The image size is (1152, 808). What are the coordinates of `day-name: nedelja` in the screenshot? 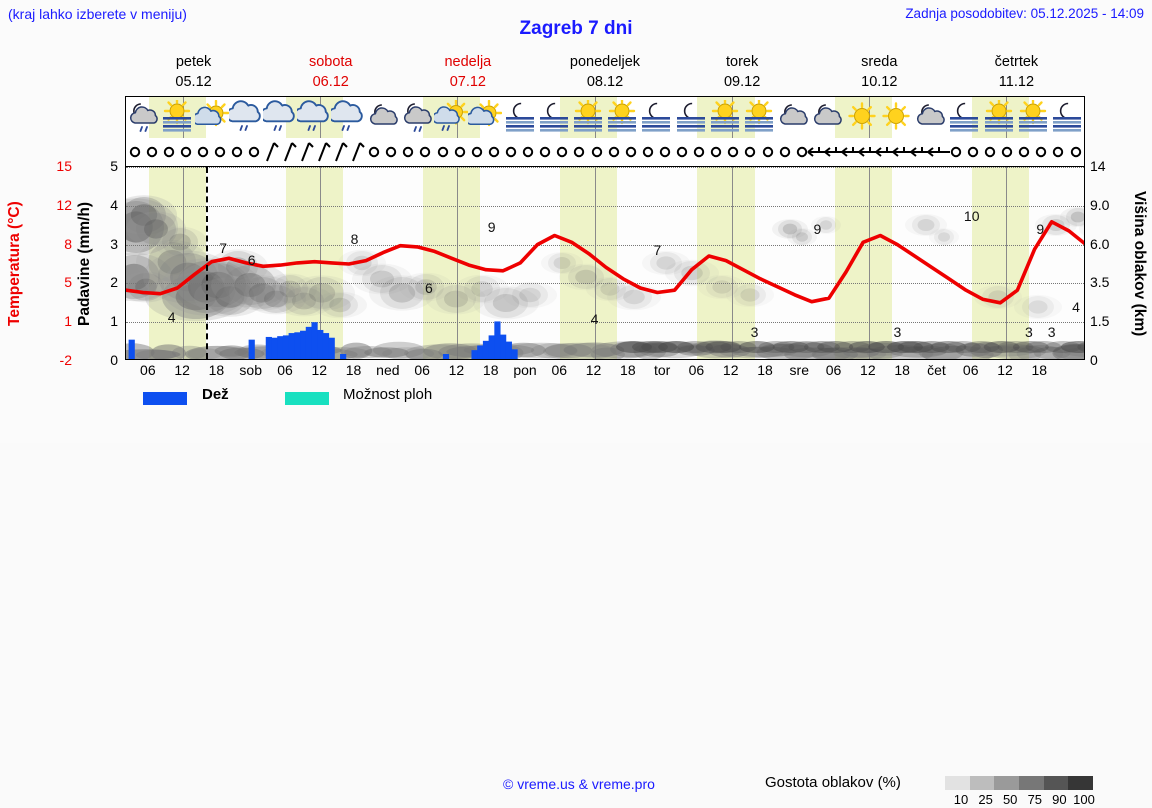 It's located at (468, 62).